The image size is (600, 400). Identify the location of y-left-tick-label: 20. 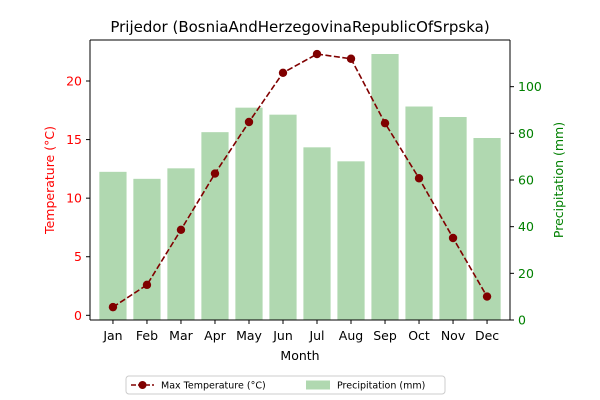
(74, 81).